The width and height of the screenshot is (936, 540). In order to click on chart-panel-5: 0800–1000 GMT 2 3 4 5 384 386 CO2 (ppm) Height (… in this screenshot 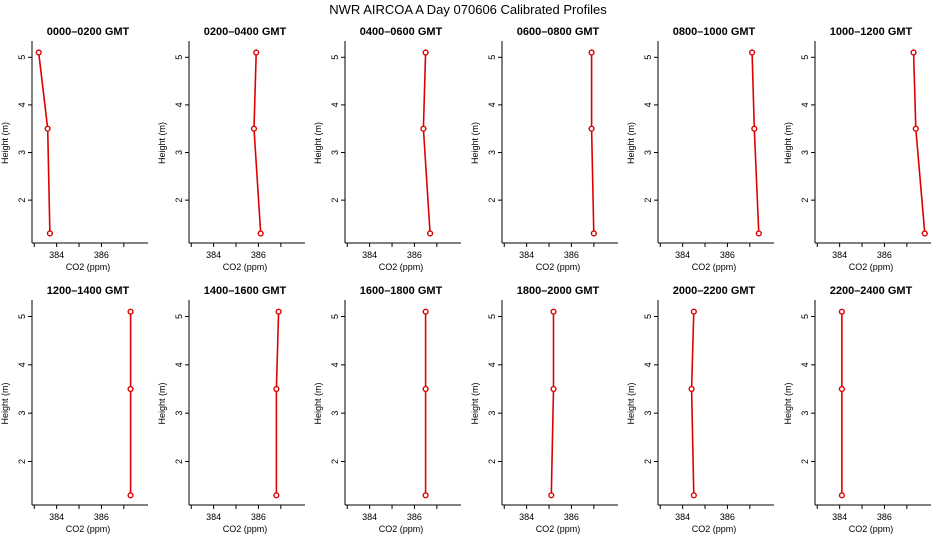, I will do `click(700, 149)`.